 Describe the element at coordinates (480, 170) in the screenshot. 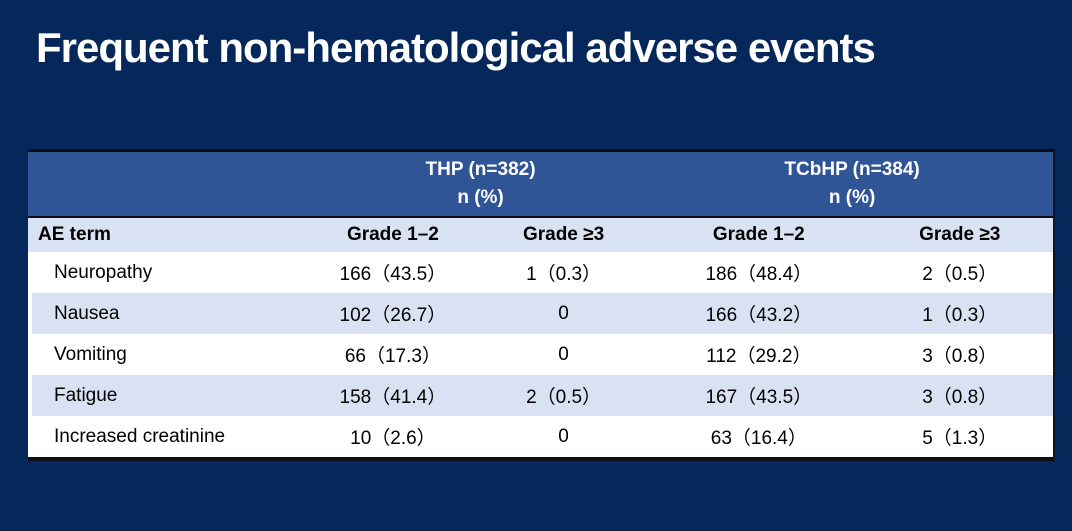

I see `arm-header-thp-label: THP (n=382)` at that location.